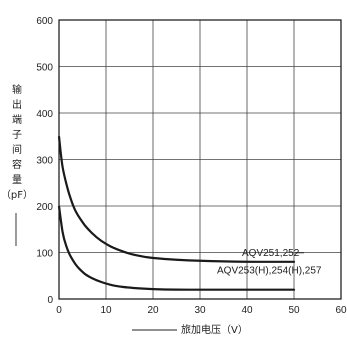 The width and height of the screenshot is (347, 337). Describe the element at coordinates (17, 119) in the screenshot. I see `y-label-char: 端` at that location.